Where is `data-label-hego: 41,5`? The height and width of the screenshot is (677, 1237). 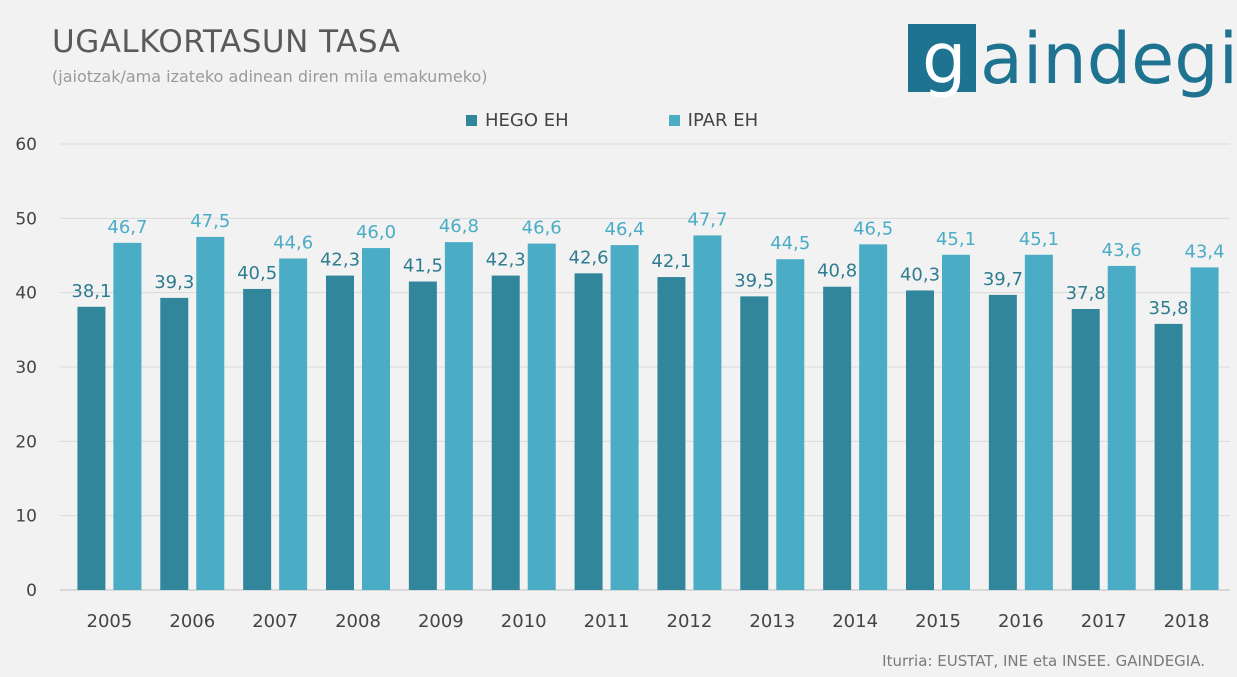 data-label-hego: 41,5 is located at coordinates (423, 266).